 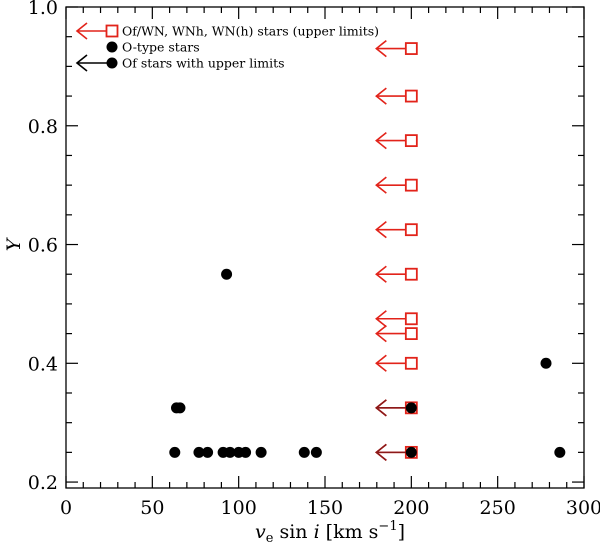 I want to click on x-tick-label: 300, so click(x=583, y=508).